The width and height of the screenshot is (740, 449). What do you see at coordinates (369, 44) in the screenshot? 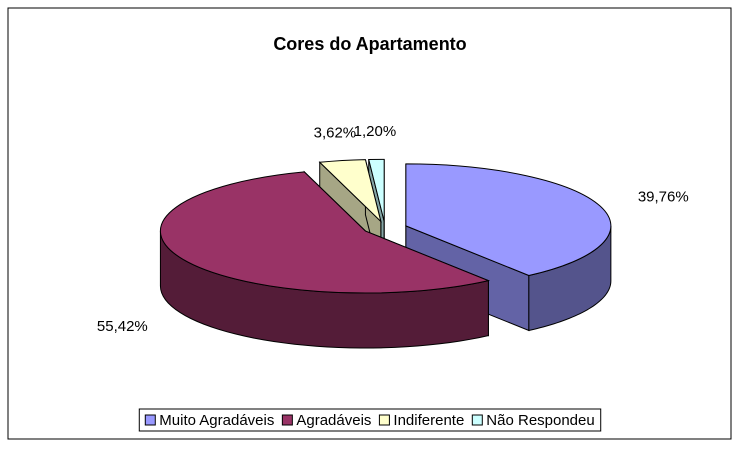
I see `chart-title: Cores do Apartamento` at bounding box center [369, 44].